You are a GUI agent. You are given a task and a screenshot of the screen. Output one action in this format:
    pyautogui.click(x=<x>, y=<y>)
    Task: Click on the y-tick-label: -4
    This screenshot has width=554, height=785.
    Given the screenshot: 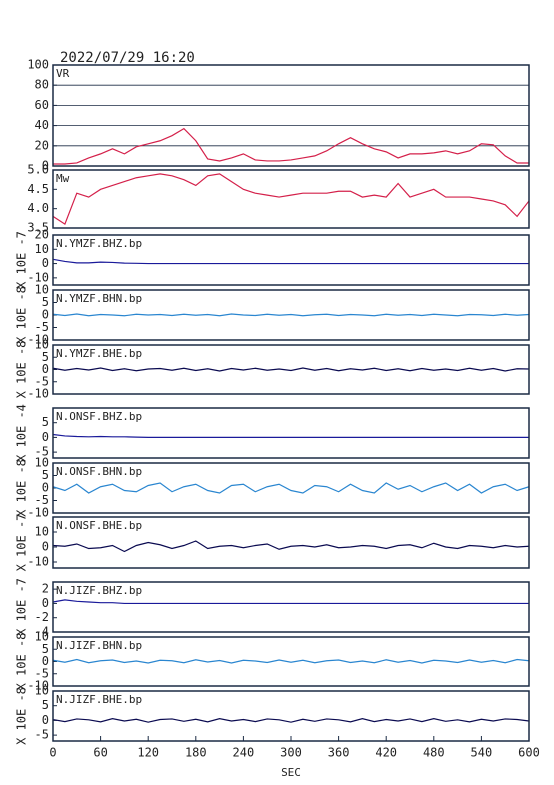 What is the action you would take?
    pyautogui.click(x=42, y=632)
    